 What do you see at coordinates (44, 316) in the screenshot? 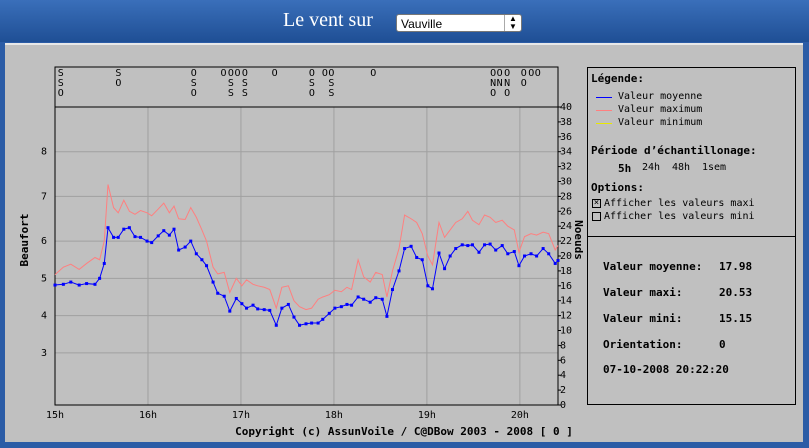
I see `y-tick-label: 4` at bounding box center [44, 316].